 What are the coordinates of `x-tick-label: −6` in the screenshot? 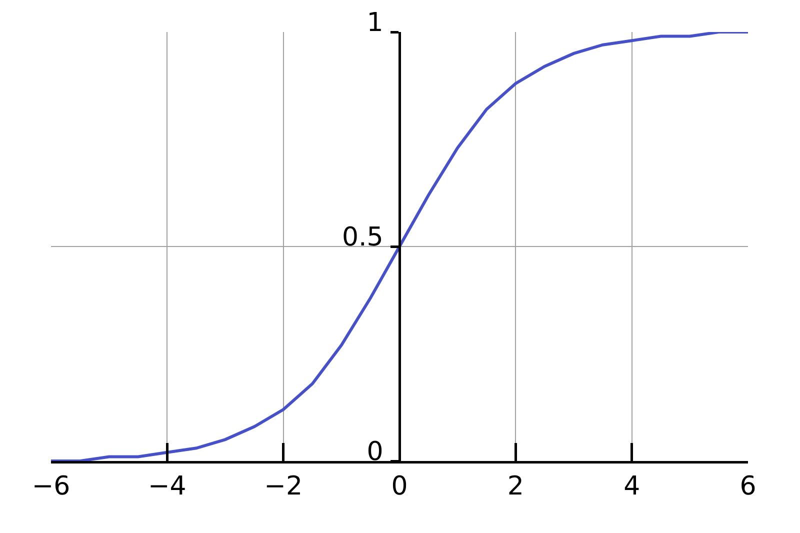 It's located at (51, 487).